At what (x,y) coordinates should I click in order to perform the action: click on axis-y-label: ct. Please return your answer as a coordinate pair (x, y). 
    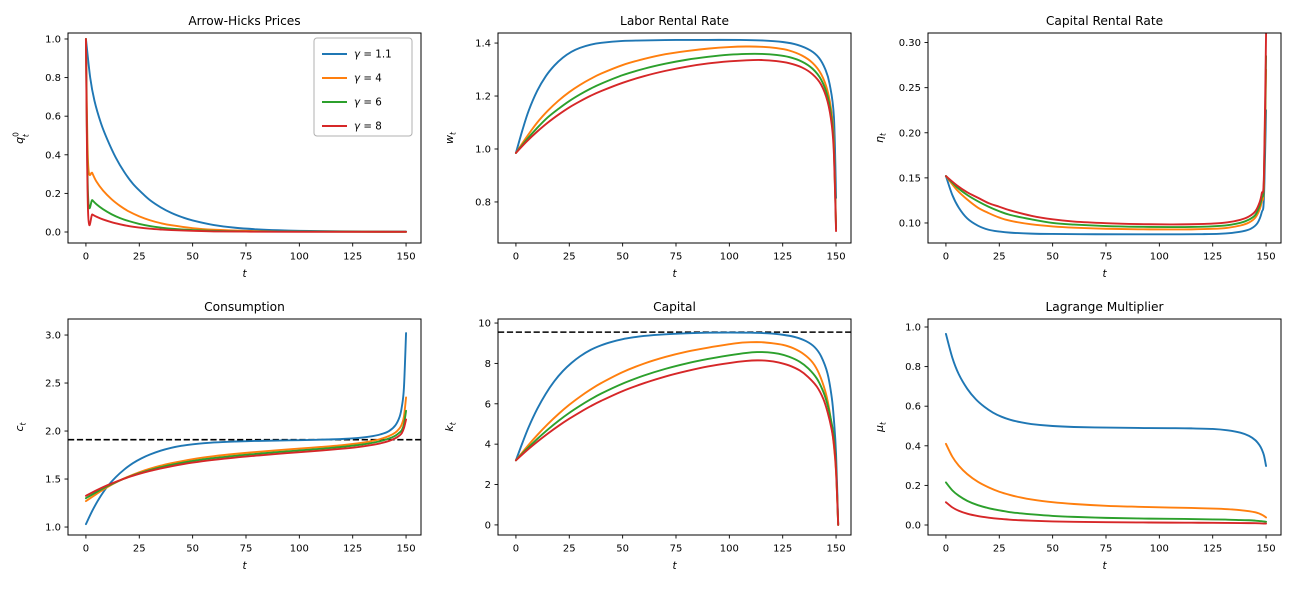
    Looking at the image, I should click on (20, 426).